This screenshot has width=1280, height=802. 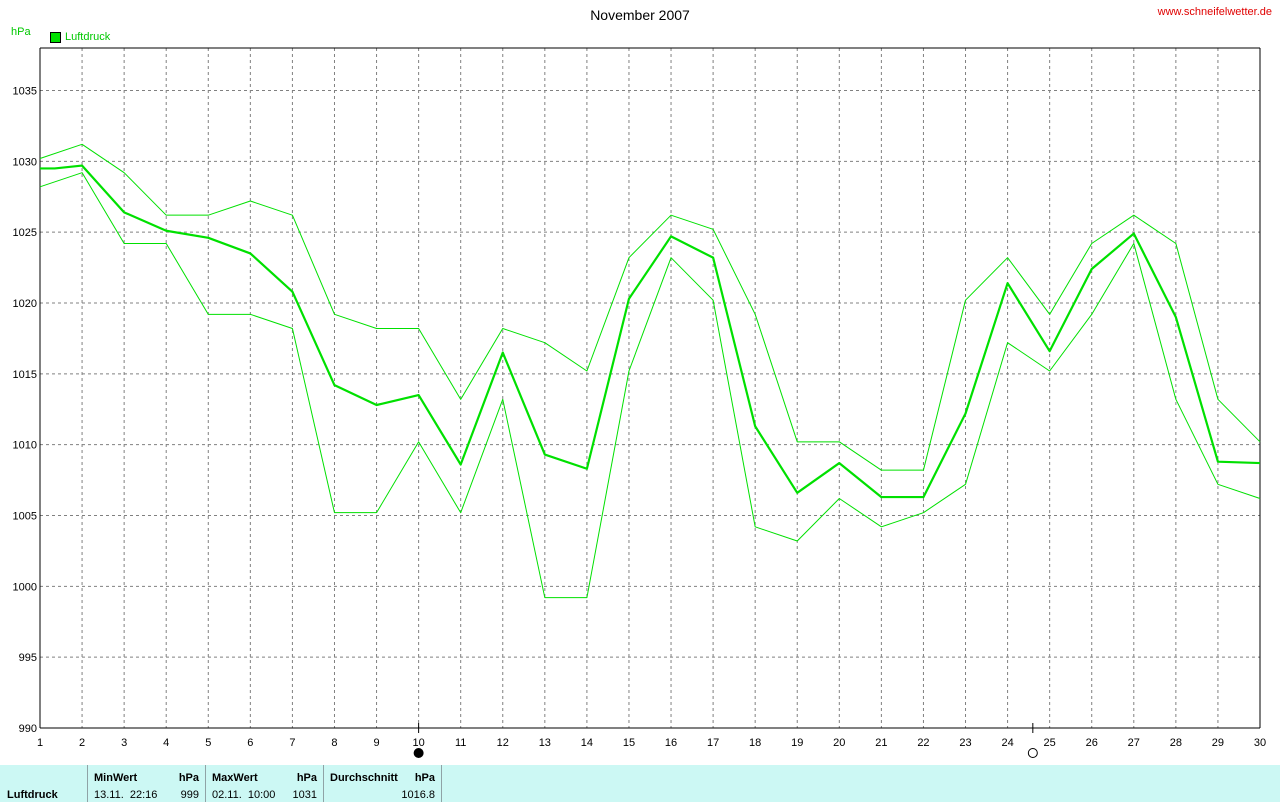 I want to click on x-tick-label: 20, so click(x=839, y=743).